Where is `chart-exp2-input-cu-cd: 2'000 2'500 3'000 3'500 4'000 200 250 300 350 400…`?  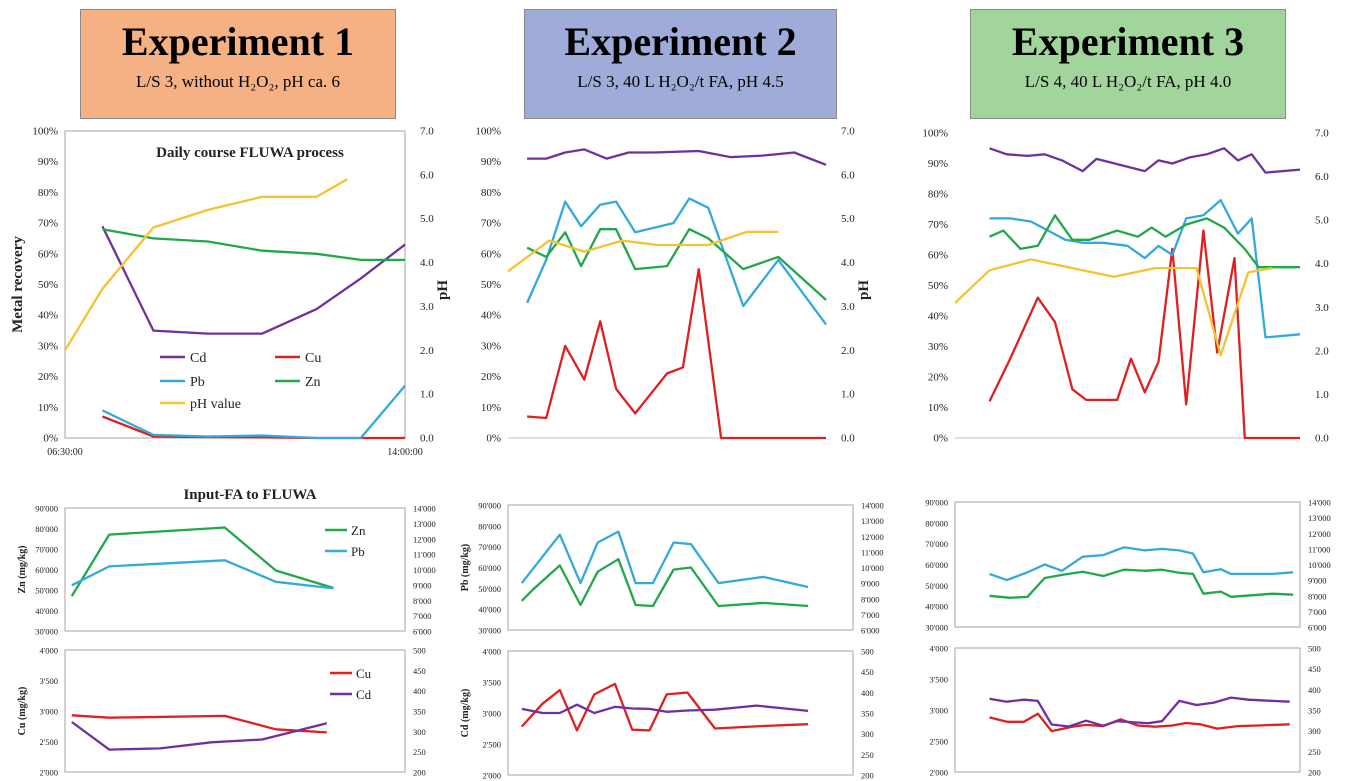 chart-exp2-input-cu-cd: 2'000 2'500 3'000 3'500 4'000 200 250 300 350 400… is located at coordinates (667, 714).